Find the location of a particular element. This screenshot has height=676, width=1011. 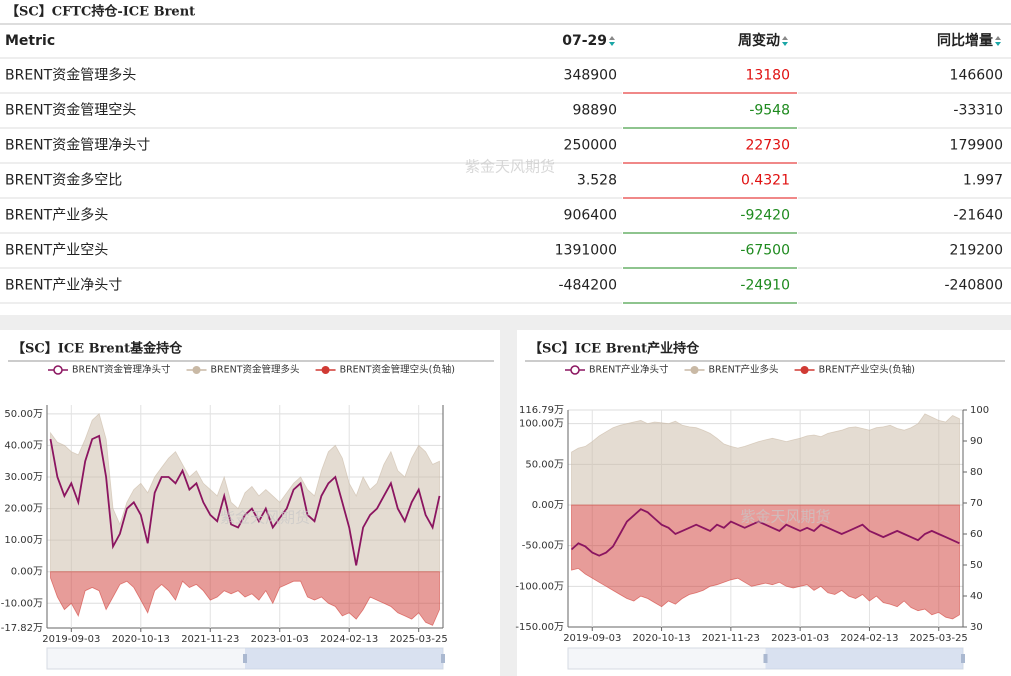

y2-tick-label: 90 is located at coordinates (976, 441).